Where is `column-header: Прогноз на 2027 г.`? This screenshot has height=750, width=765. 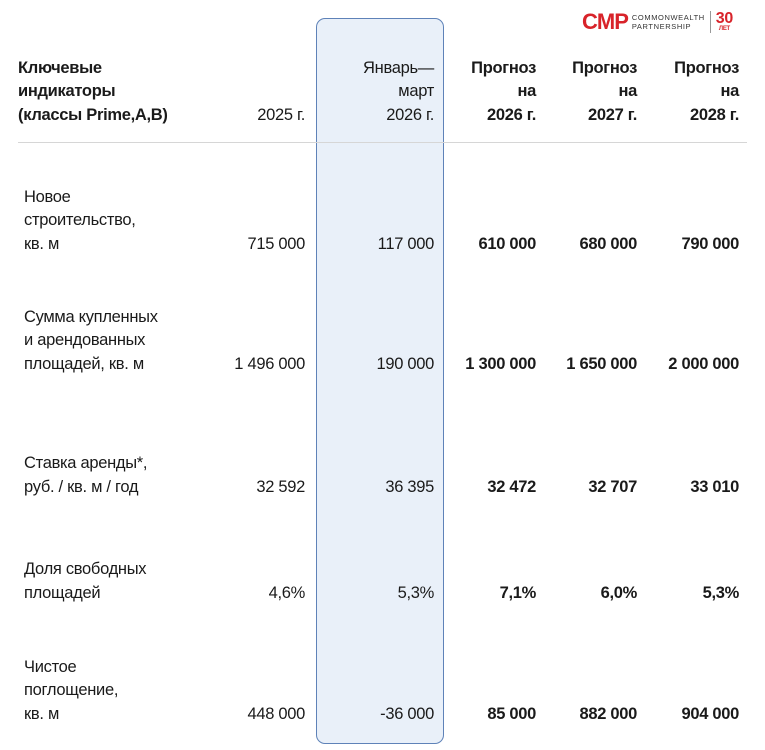 column-header: Прогноз на 2027 г. is located at coordinates (604, 91).